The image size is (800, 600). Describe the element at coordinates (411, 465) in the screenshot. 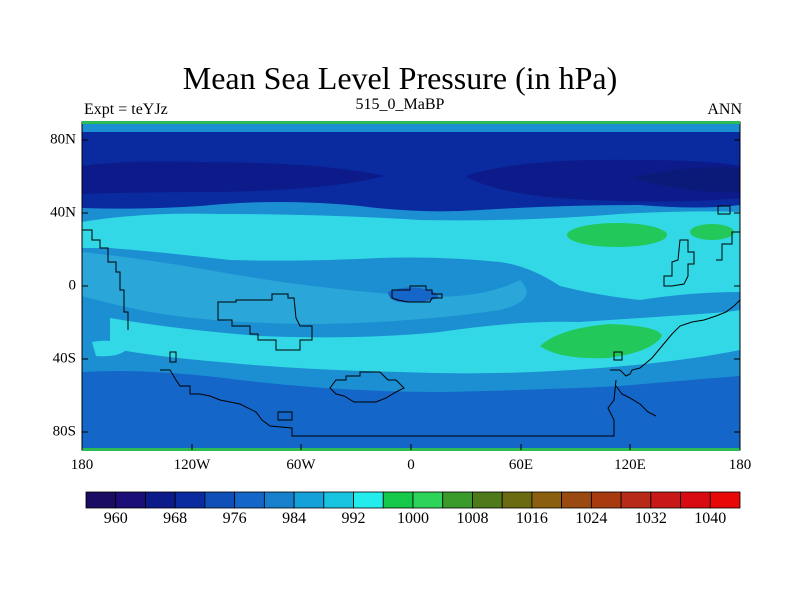

I see `x-tick-label: 0` at that location.